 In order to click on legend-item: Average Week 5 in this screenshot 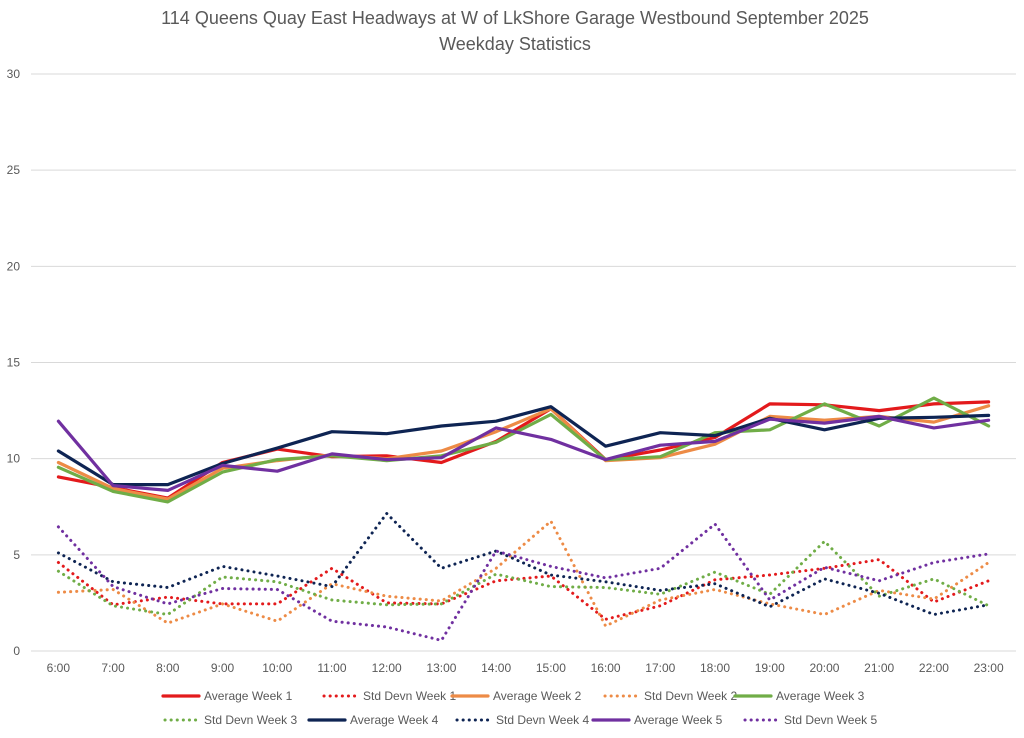, I will do `click(657, 720)`.